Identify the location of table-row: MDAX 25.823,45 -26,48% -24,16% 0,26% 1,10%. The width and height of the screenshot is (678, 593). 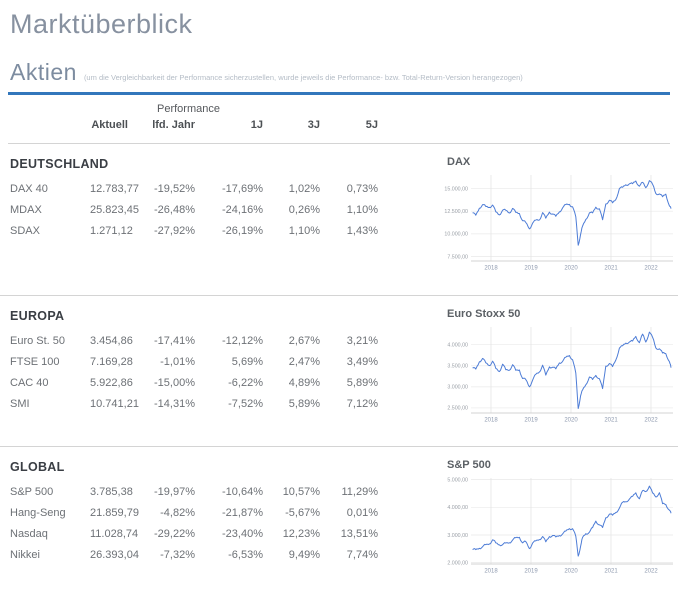
(344, 210).